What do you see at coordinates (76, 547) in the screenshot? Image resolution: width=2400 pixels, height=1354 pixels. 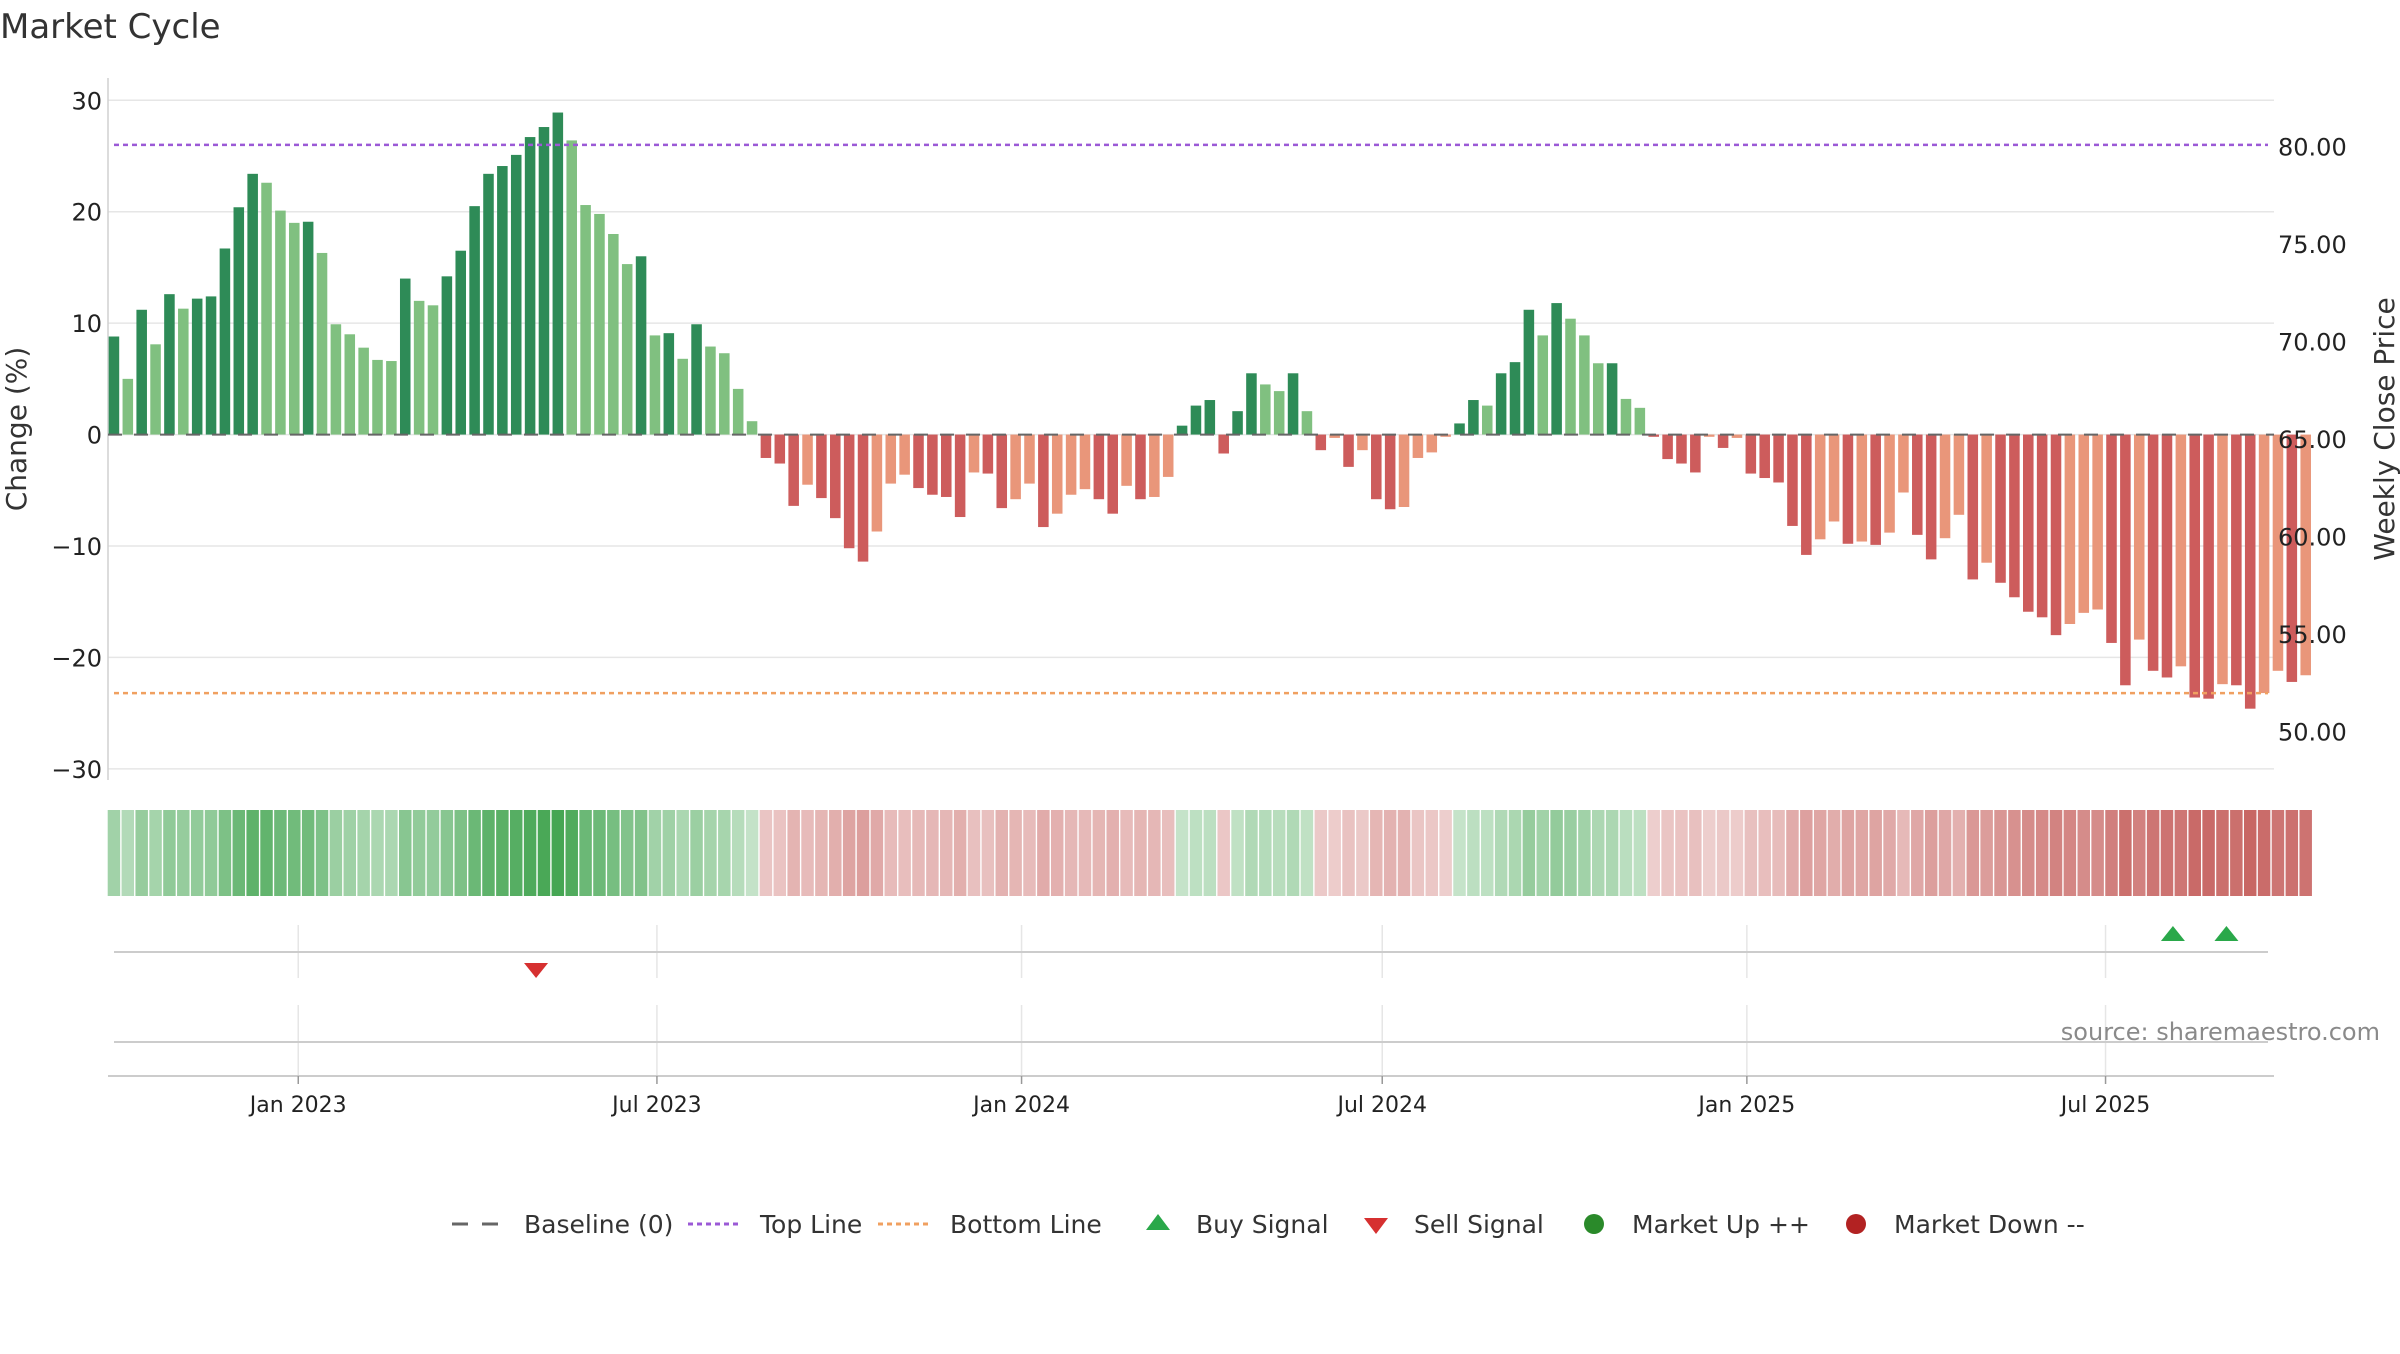 I see `y-tick-label: −10` at bounding box center [76, 547].